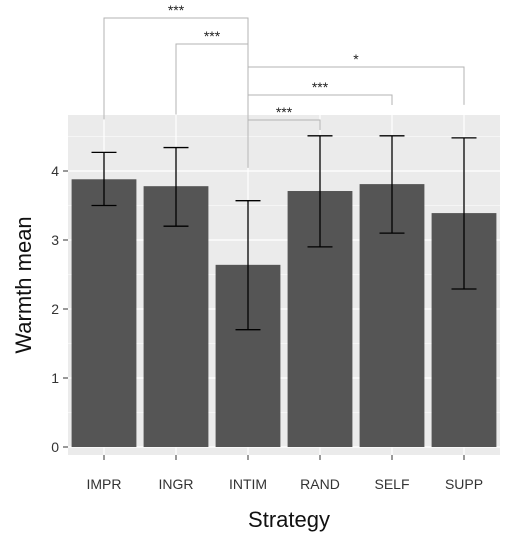  What do you see at coordinates (176, 186) in the screenshot?
I see `error-bar-ingr` at bounding box center [176, 186].